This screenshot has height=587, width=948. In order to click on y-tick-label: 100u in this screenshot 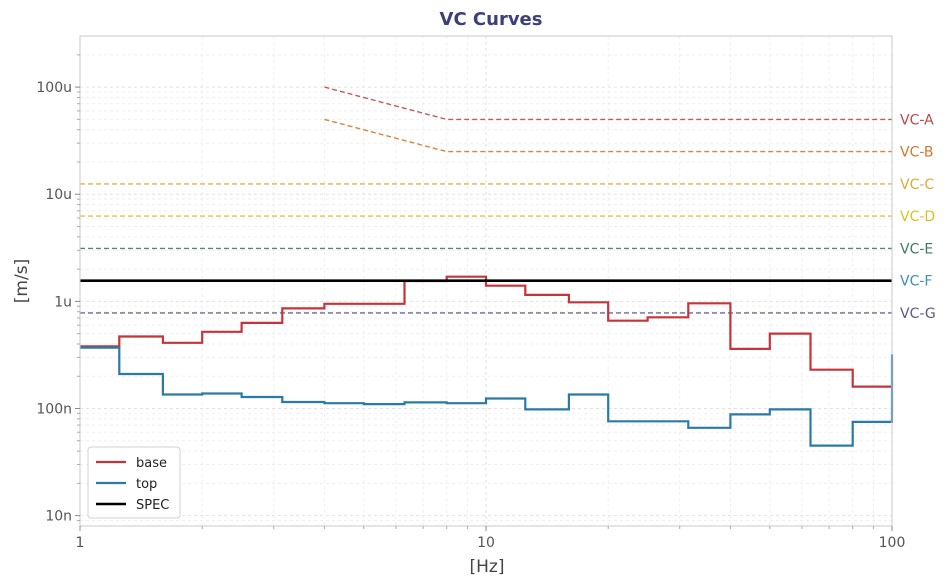, I will do `click(54, 88)`.